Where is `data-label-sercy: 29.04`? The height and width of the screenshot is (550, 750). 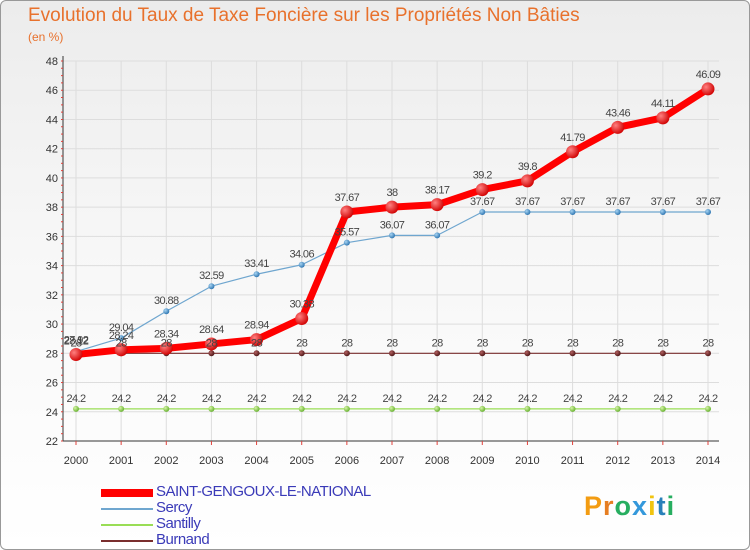 data-label-sercy: 29.04 is located at coordinates (121, 328).